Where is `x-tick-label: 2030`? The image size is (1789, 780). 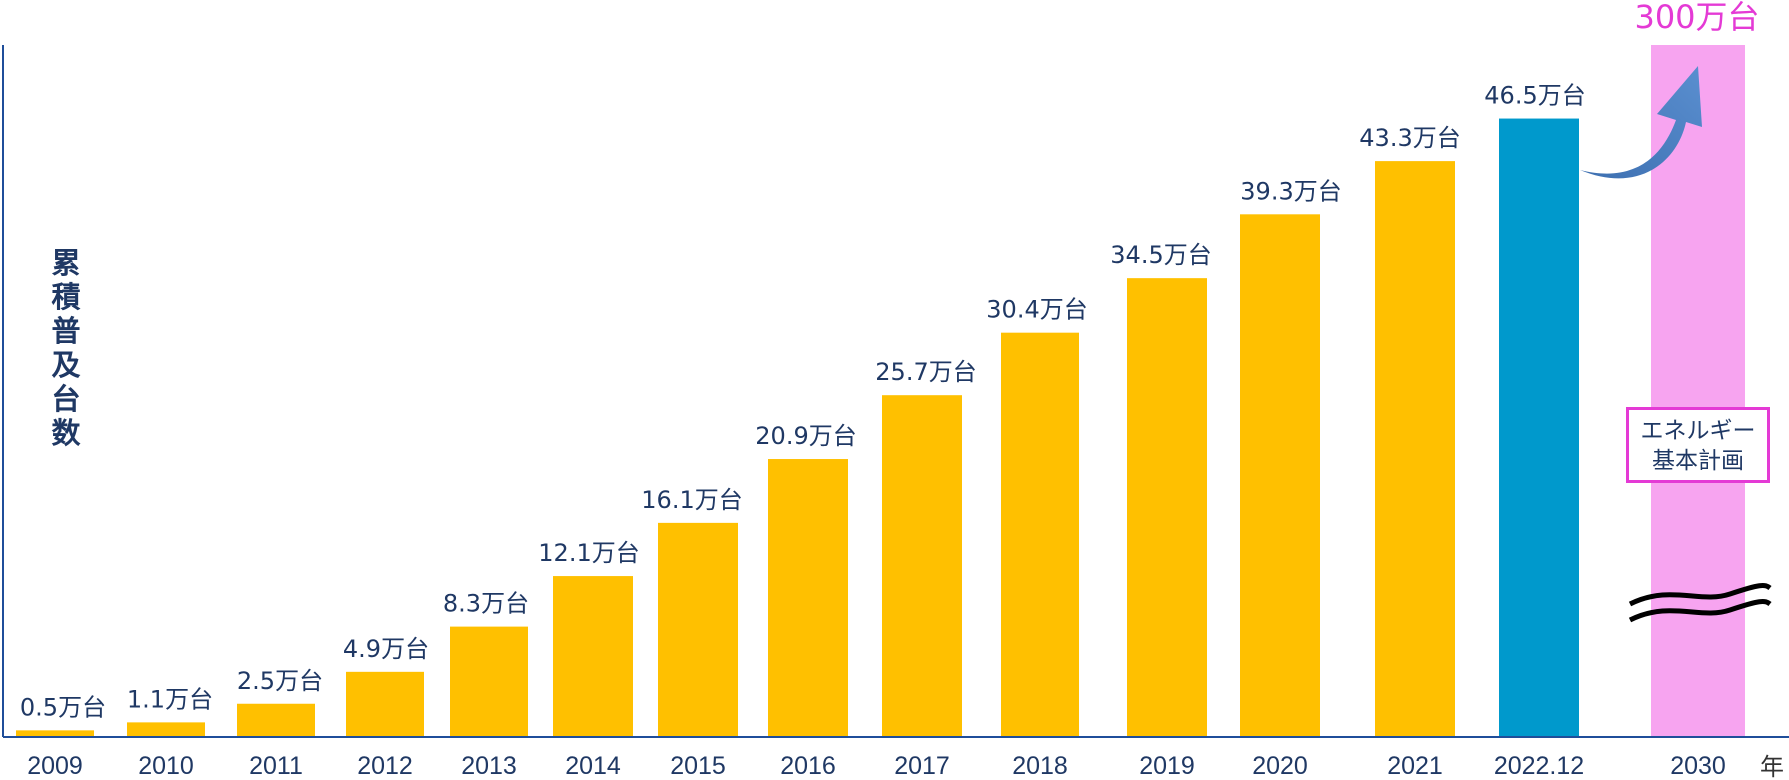
x-tick-label: 2030 is located at coordinates (1698, 766).